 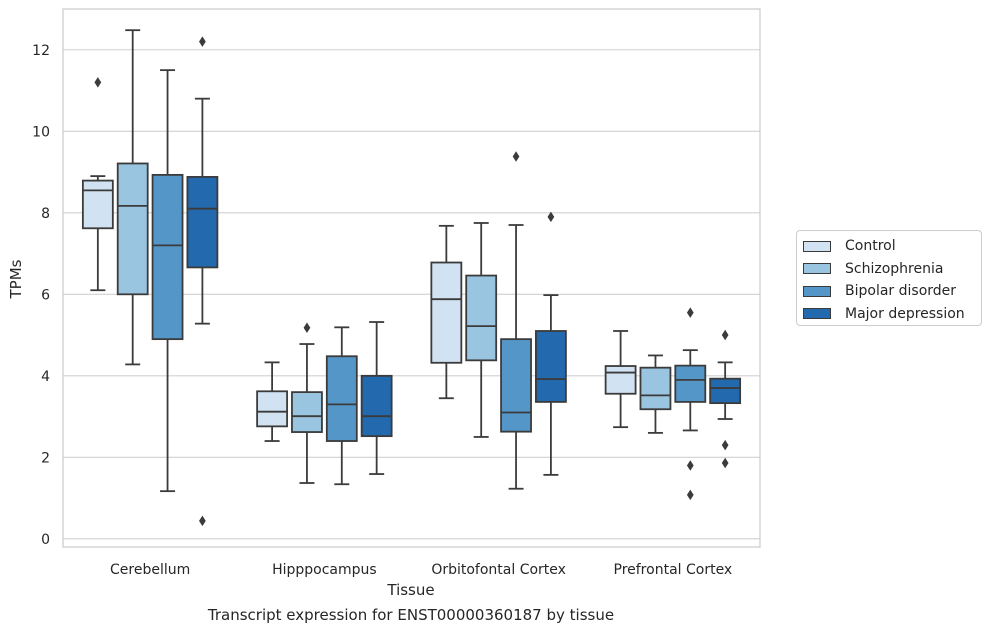 I want to click on legend-item-control: Control, so click(x=849, y=246).